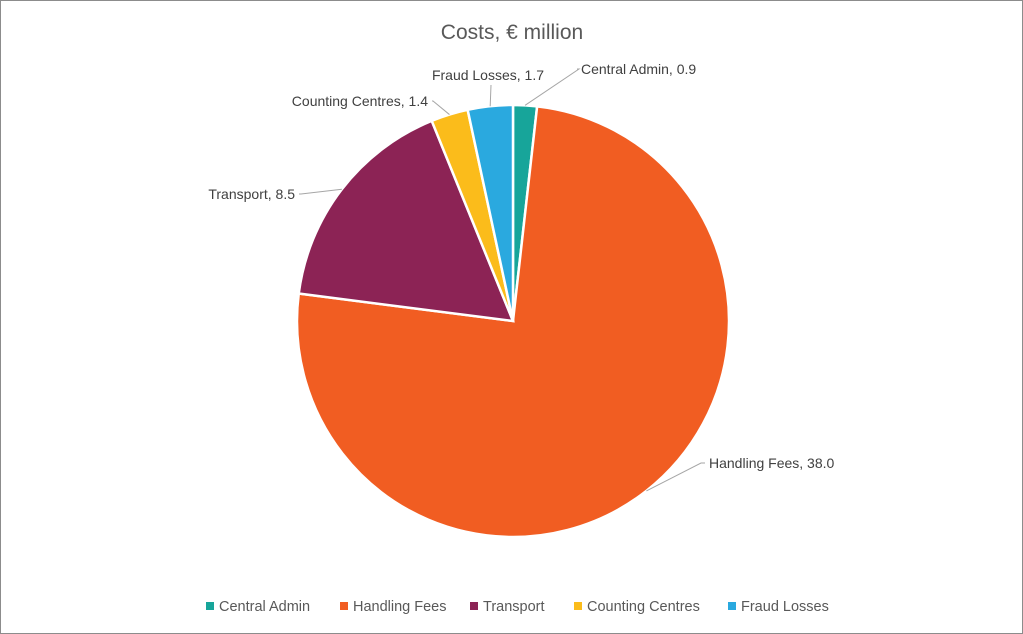 The height and width of the screenshot is (634, 1023). I want to click on leader-line-transport, so click(320, 191).